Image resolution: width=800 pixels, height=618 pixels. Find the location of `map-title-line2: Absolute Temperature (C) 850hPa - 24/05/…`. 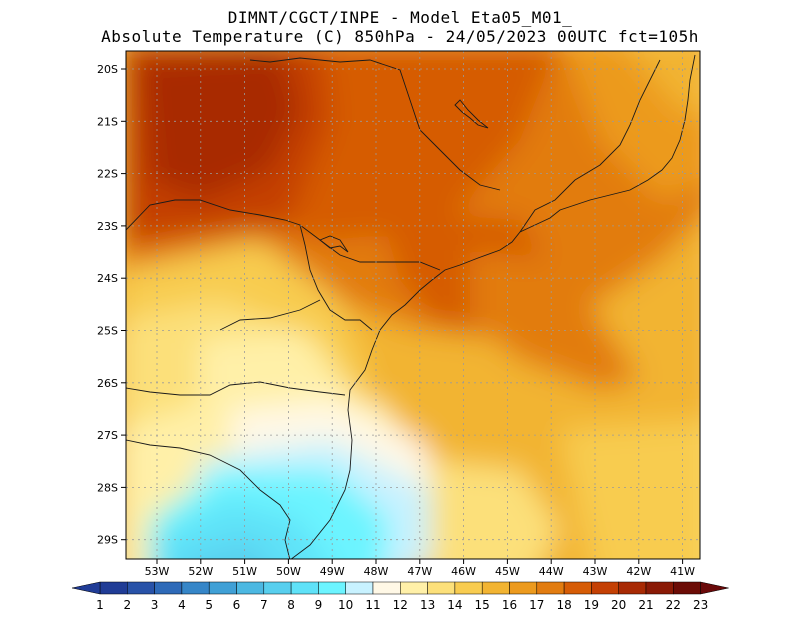

map-title-line2: Absolute Temperature (C) 850hPa - 24/05/… is located at coordinates (400, 36).